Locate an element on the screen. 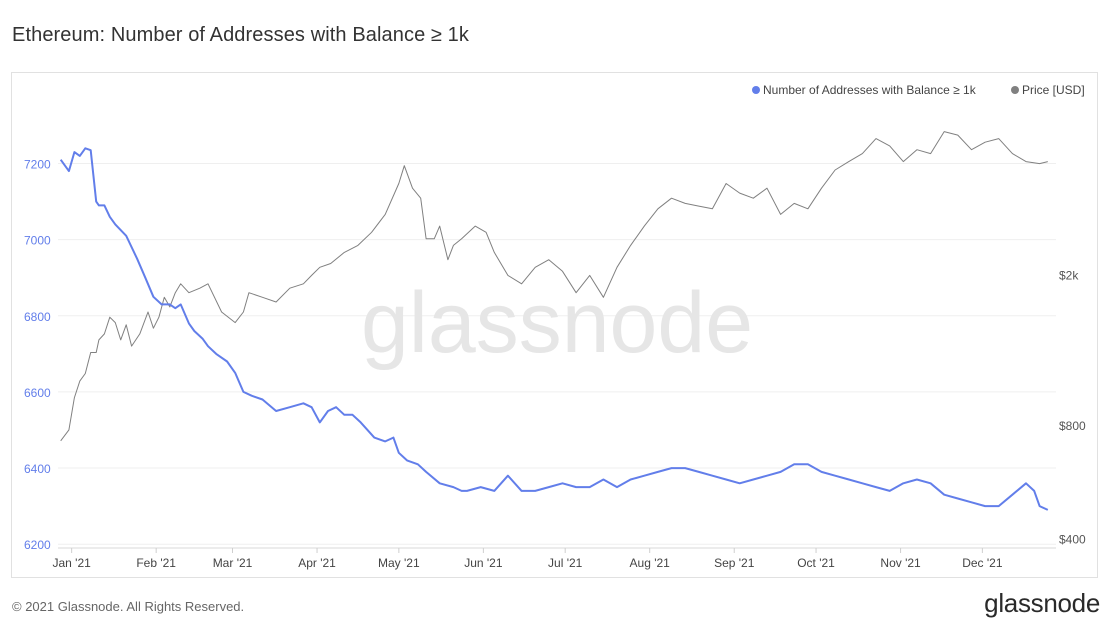 The image size is (1108, 630). x-tick-label: Apr '21 is located at coordinates (317, 563).